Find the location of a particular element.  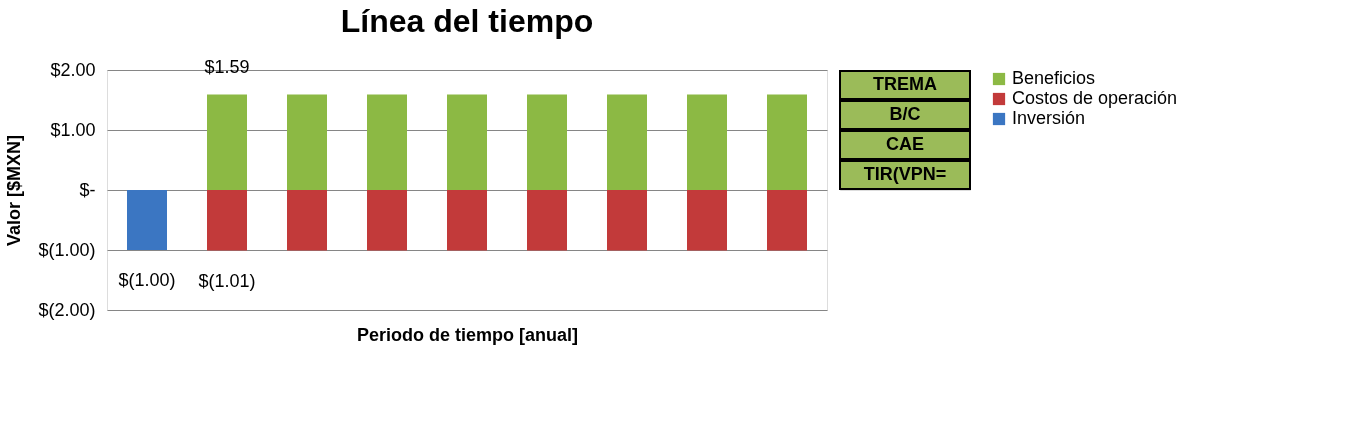

y-tick-label: $- is located at coordinates (87, 189).